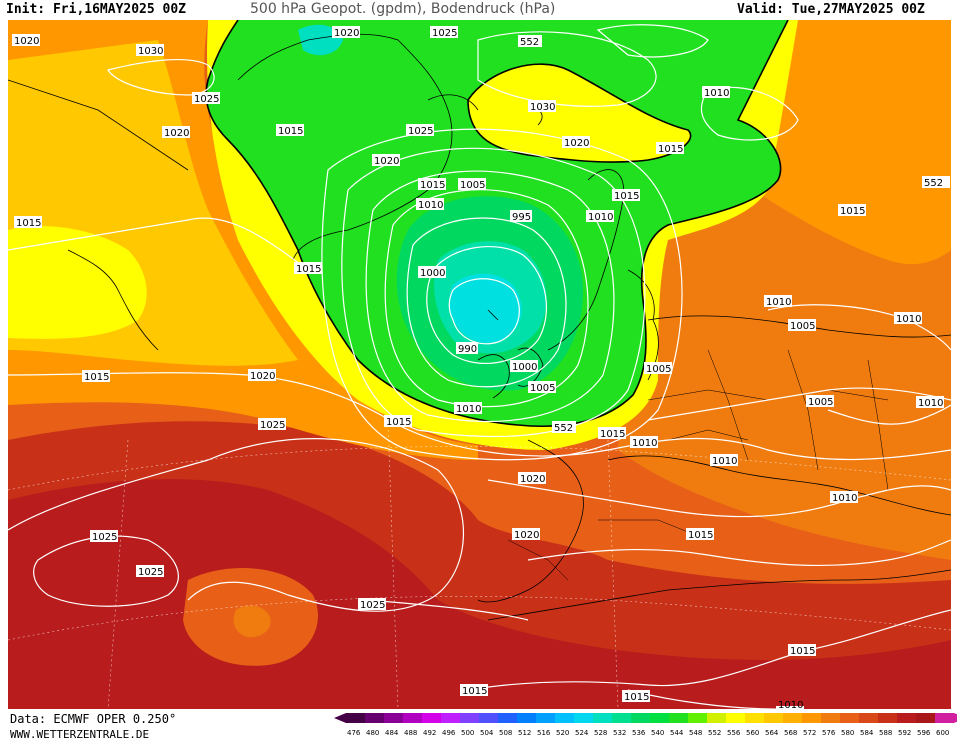  What do you see at coordinates (77, 282) in the screenshot?
I see `field-556-west` at bounding box center [77, 282].